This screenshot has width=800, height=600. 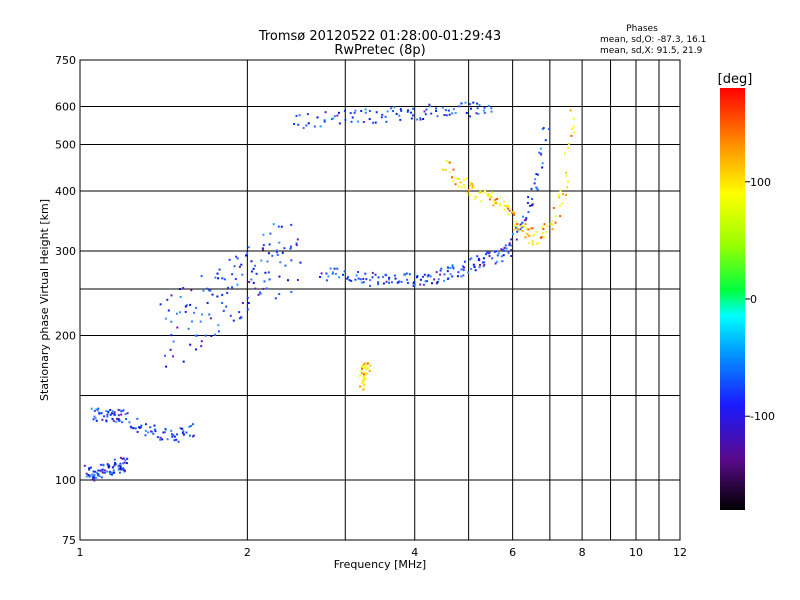 I want to click on colorbar-tick-label: -100, so click(x=762, y=416).